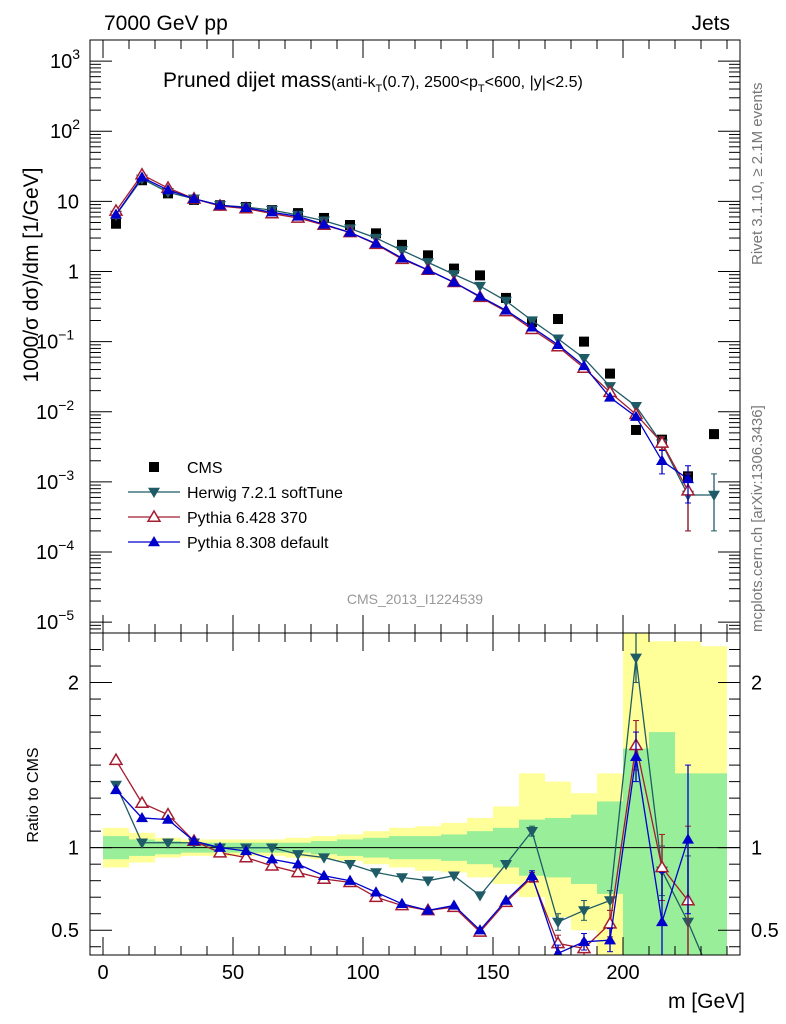 This screenshot has height=1024, width=786. Describe the element at coordinates (102, 973) in the screenshot. I see `x-tick-label: 0` at that location.